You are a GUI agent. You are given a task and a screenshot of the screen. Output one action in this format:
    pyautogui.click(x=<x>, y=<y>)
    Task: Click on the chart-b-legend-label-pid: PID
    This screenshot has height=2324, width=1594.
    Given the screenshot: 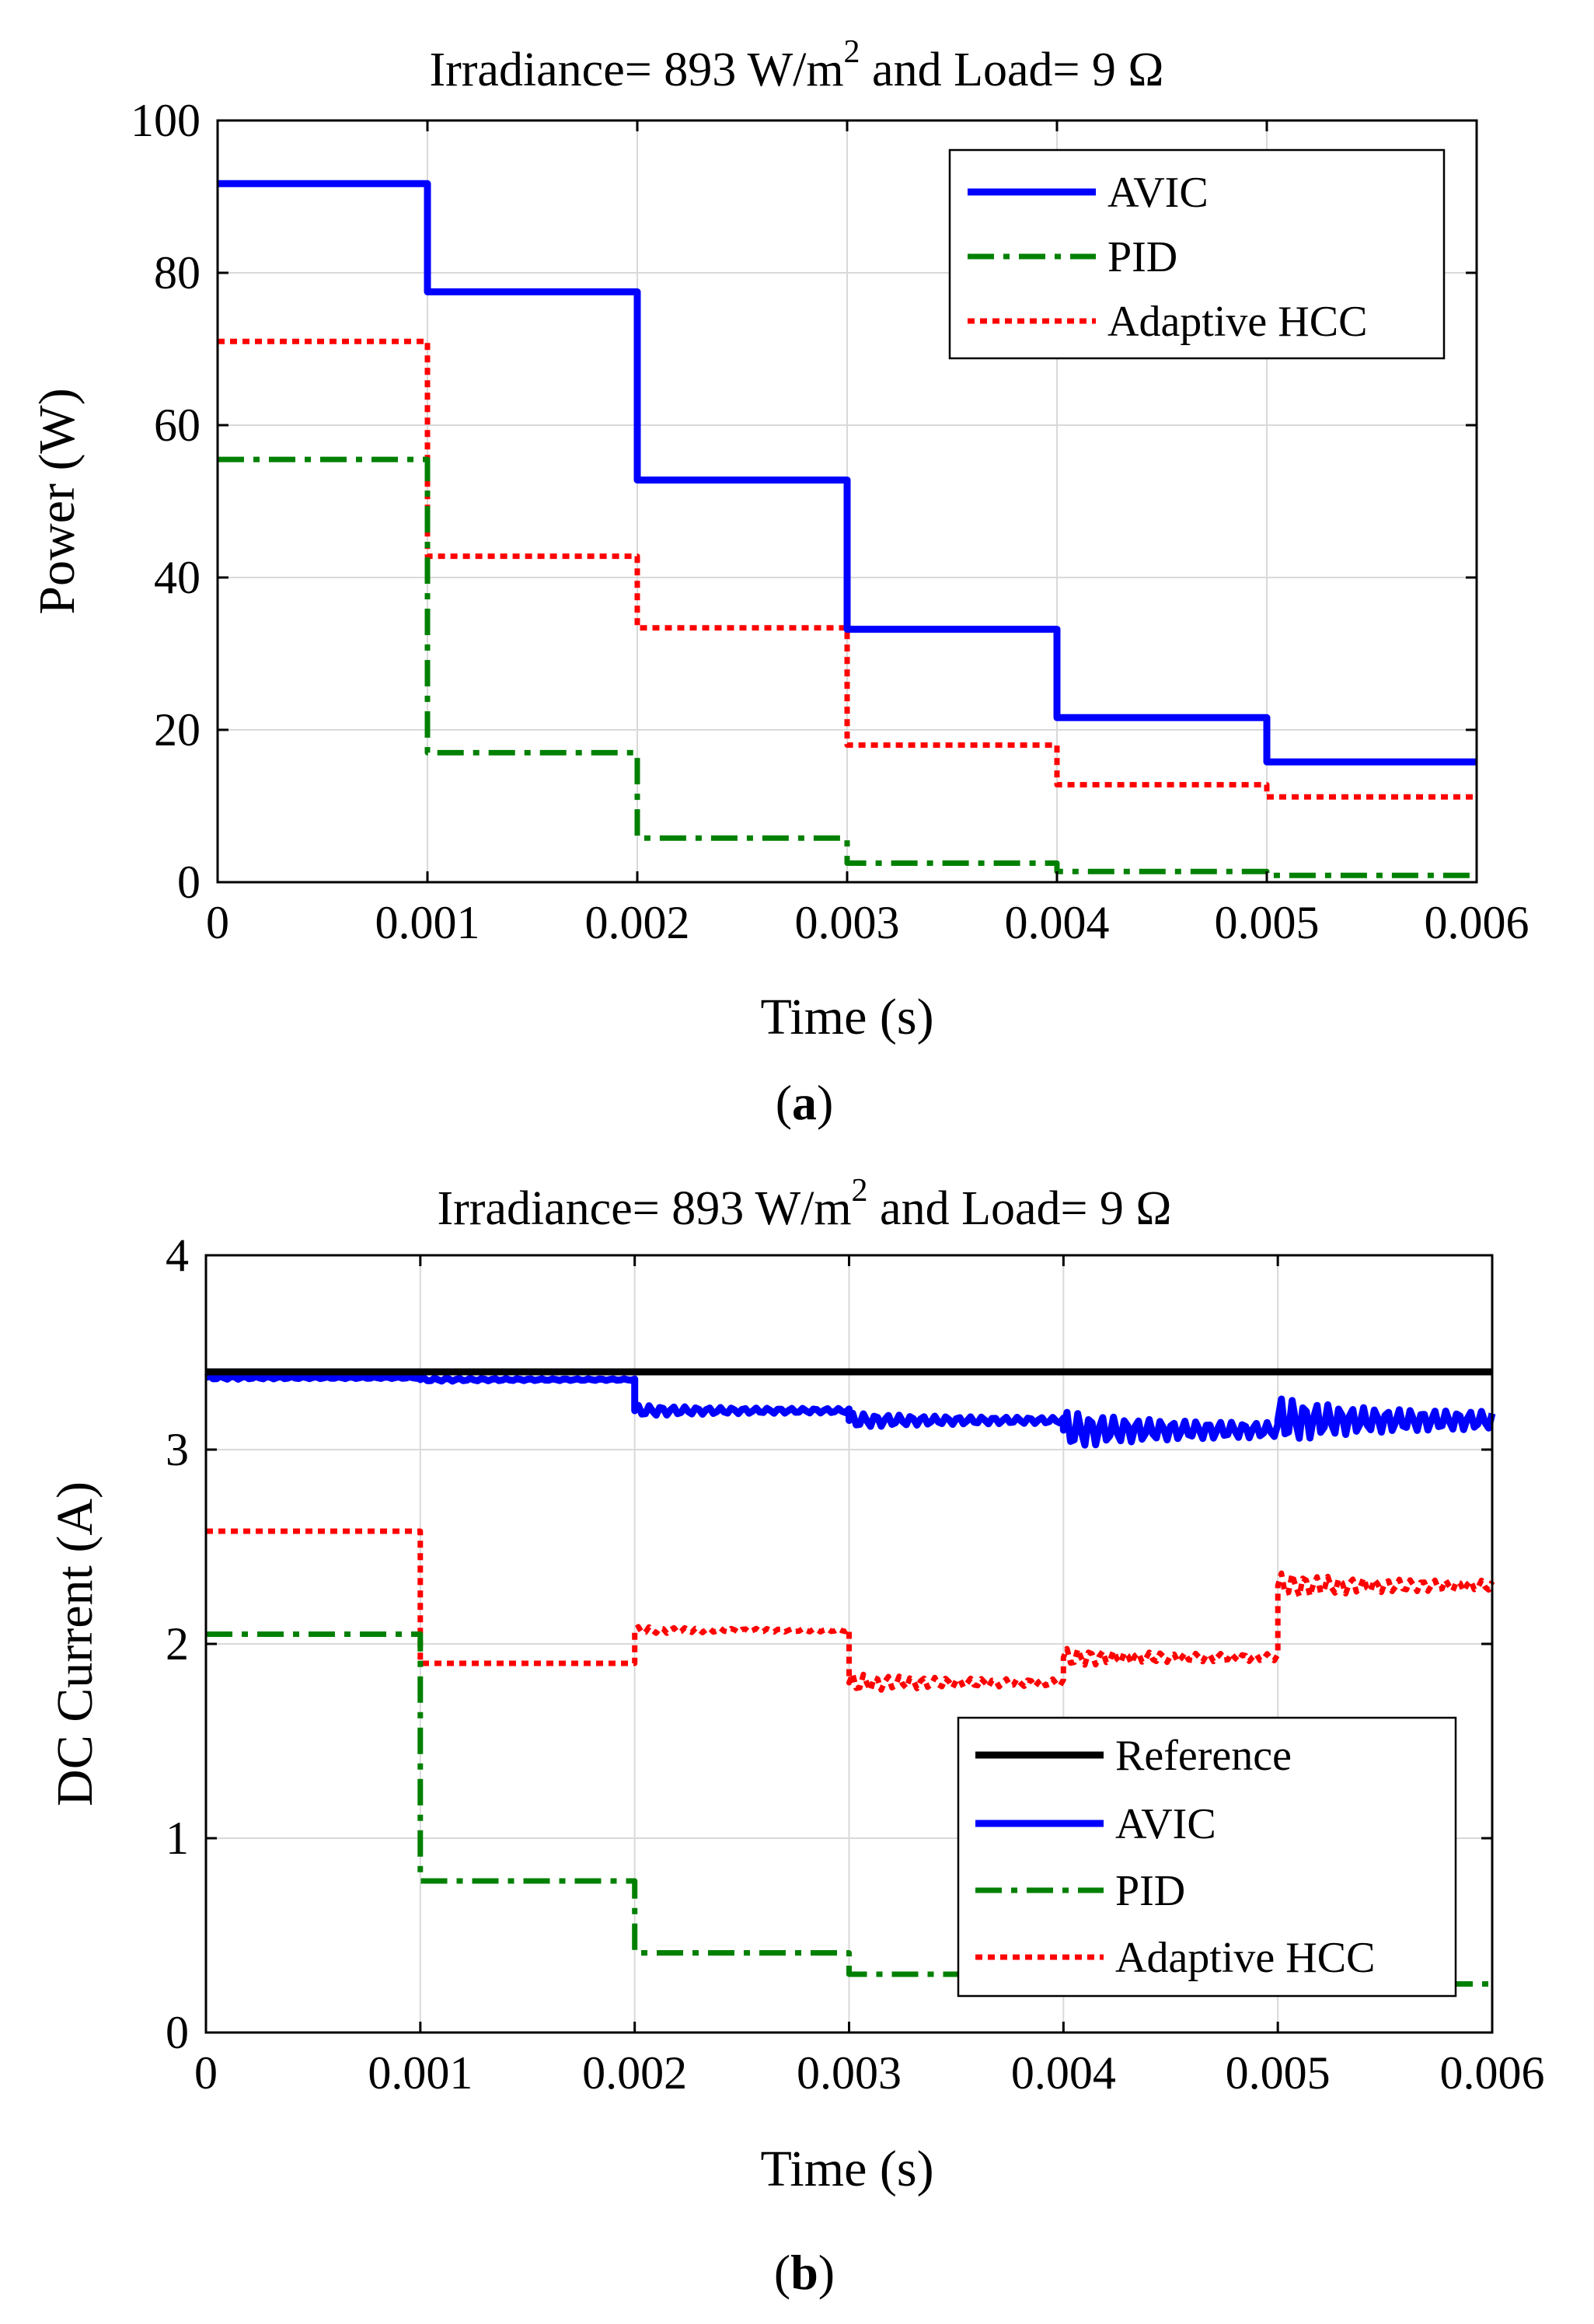 What is the action you would take?
    pyautogui.click(x=1150, y=1891)
    